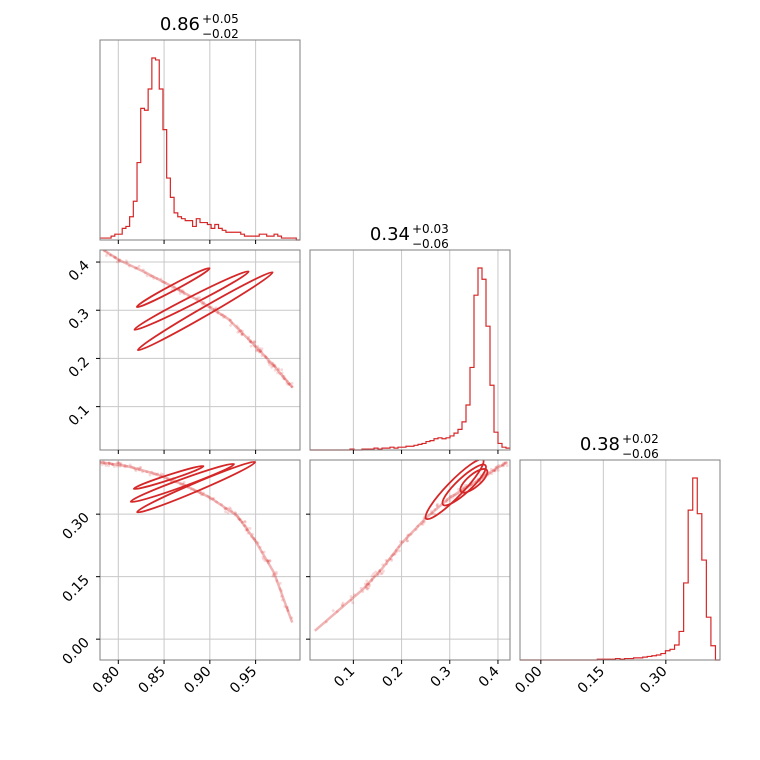 The image size is (760, 760). Describe the element at coordinates (430, 244) in the screenshot. I see `title-1-minus: −0.06` at that location.